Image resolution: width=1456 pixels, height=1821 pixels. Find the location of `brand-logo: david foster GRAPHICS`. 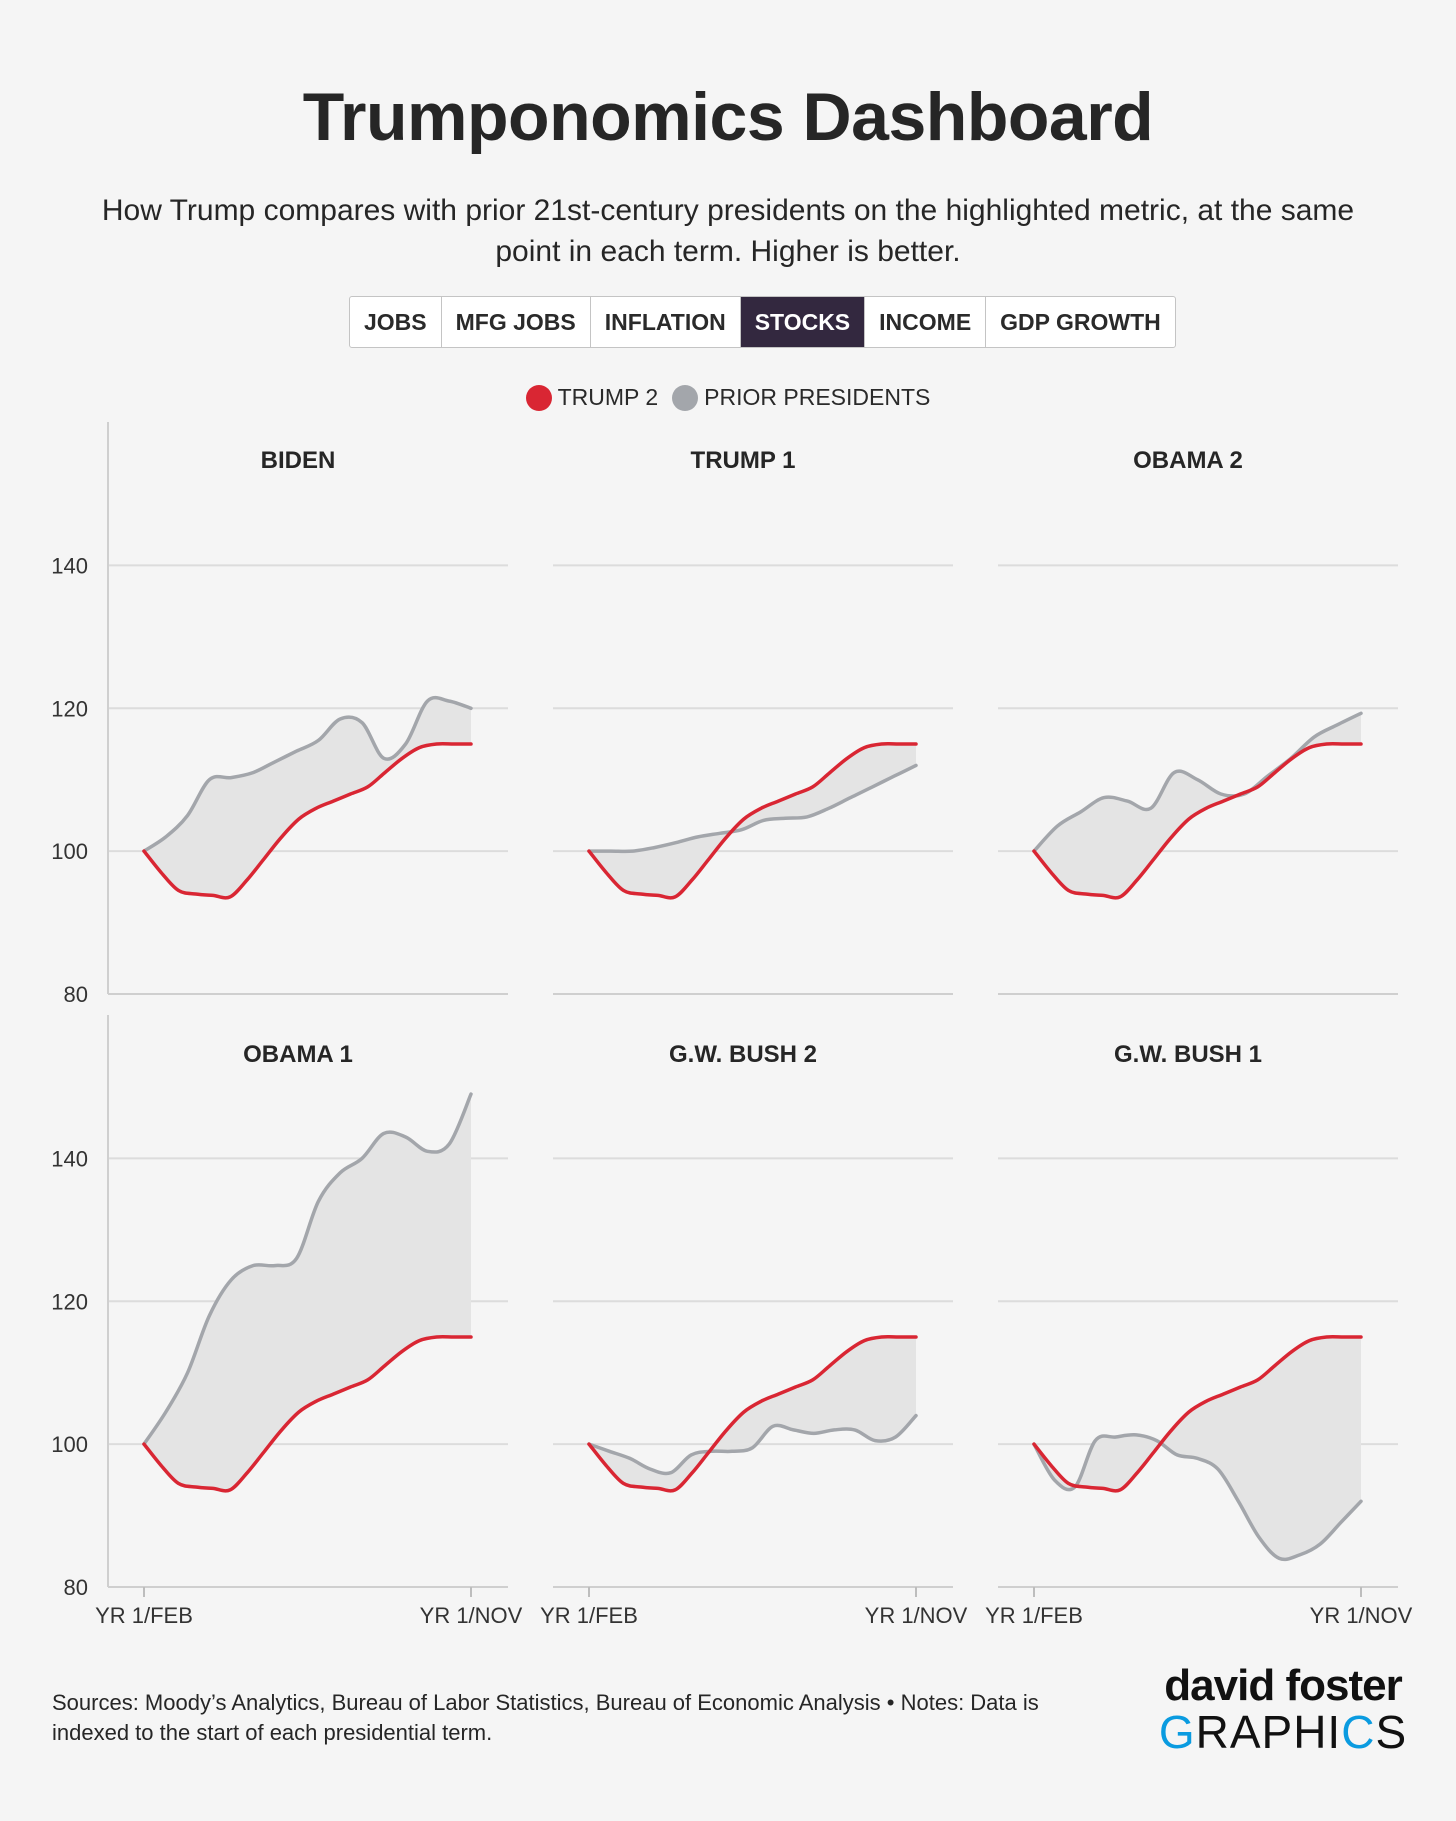

brand-logo: david foster GRAPHICS is located at coordinates (1283, 1709).